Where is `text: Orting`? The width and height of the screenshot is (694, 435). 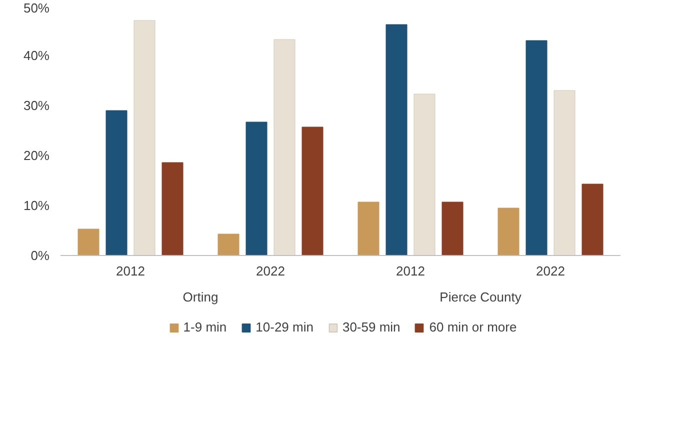
text: Orting is located at coordinates (200, 297).